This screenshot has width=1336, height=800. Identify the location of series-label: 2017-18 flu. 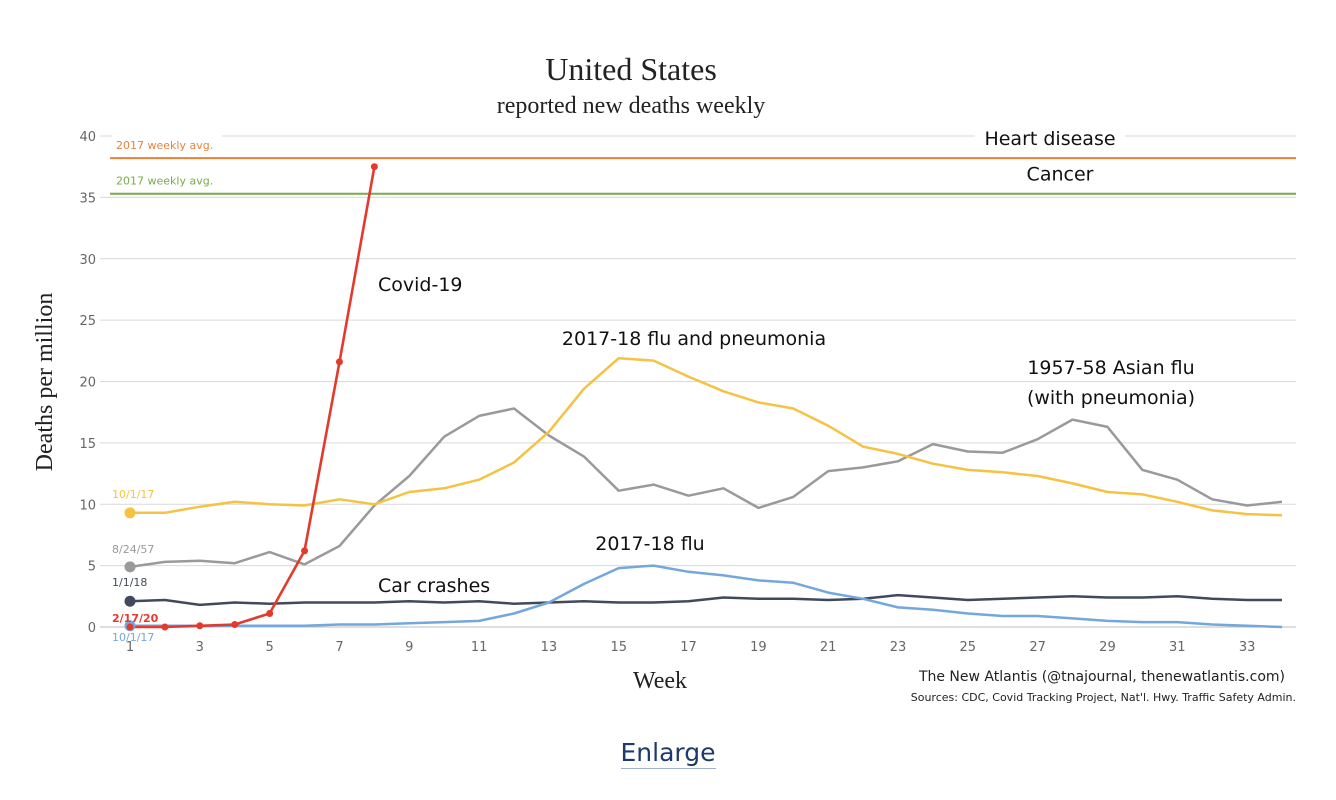
(649, 544).